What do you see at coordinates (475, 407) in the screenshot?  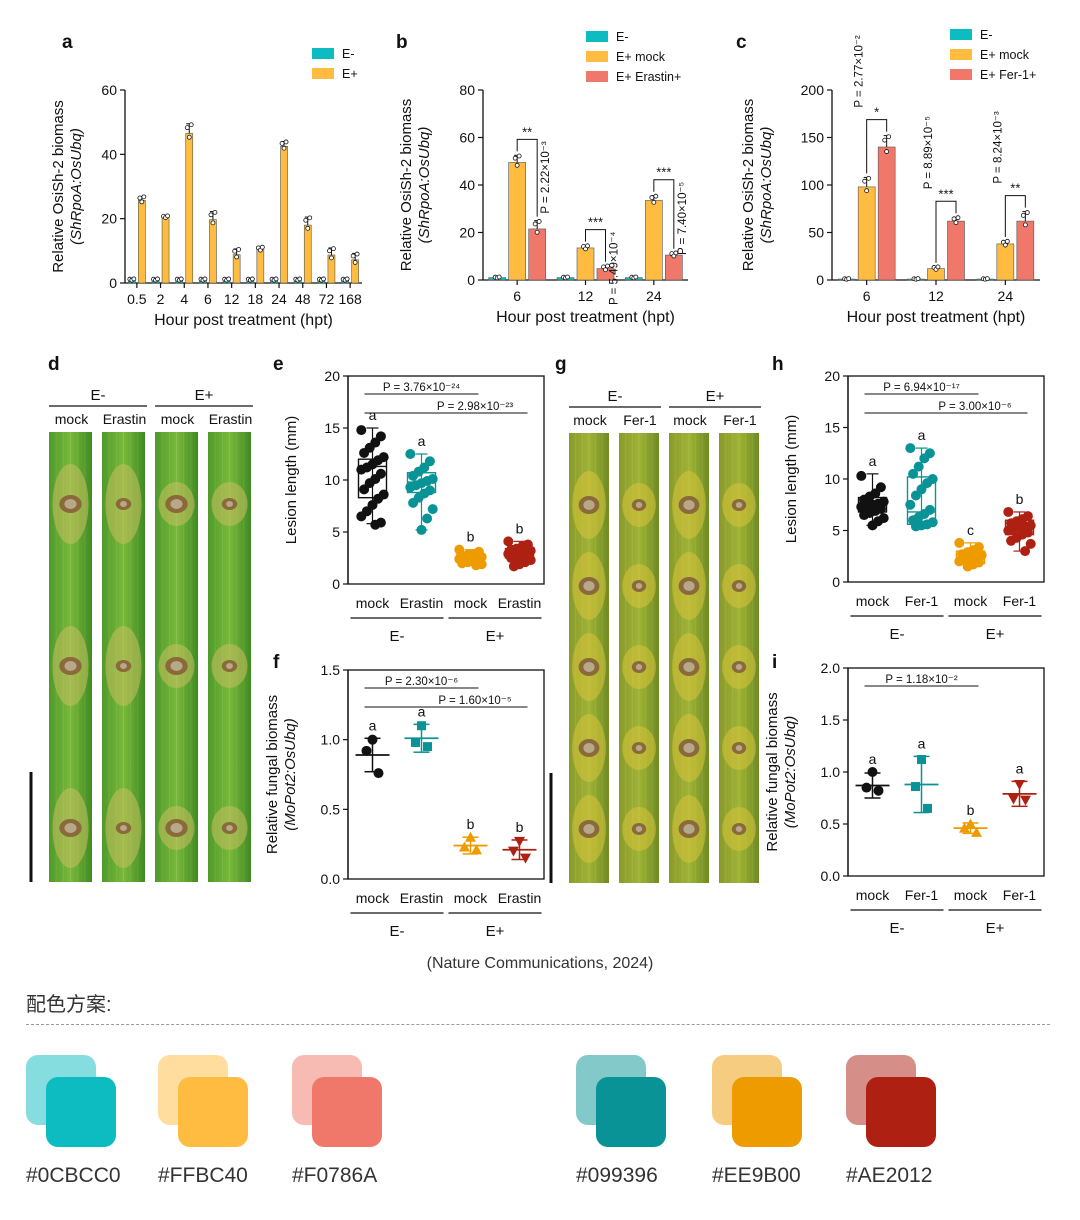 I see `panel-e-comparison-label: P = 2.98×10⁻²³` at bounding box center [475, 407].